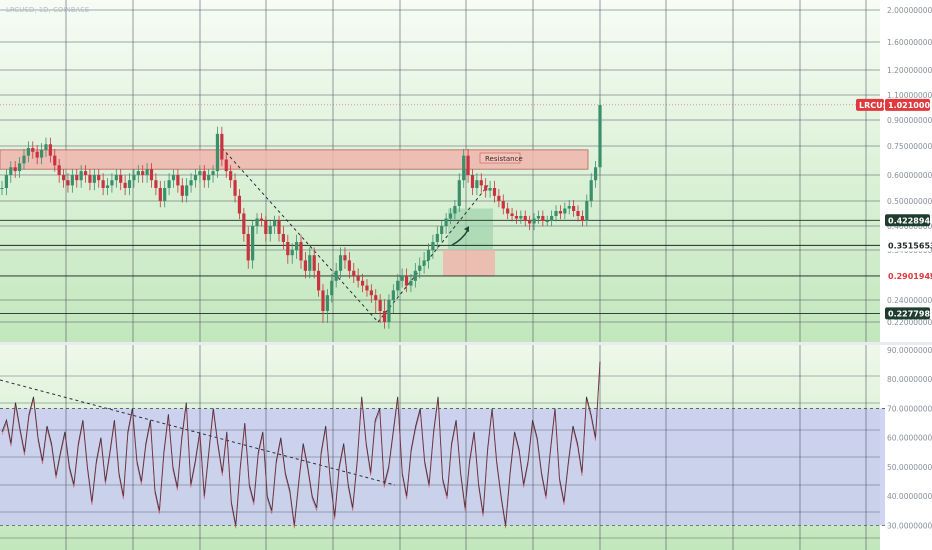 This screenshot has height=550, width=932. Describe the element at coordinates (909, 175) in the screenshot. I see `price-axis-label: 0.60000000` at that location.